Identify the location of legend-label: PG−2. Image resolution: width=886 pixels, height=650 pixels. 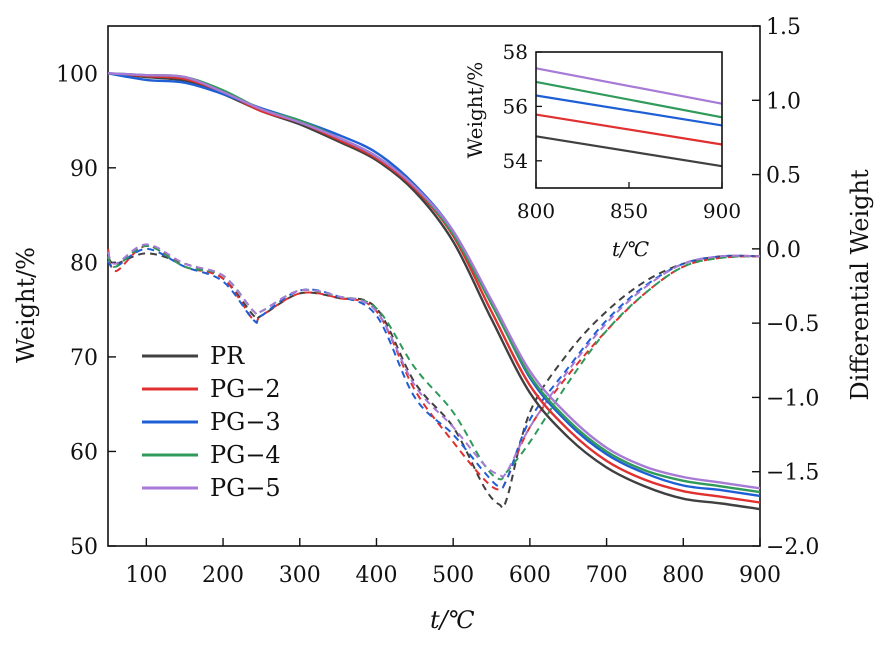
(245, 389).